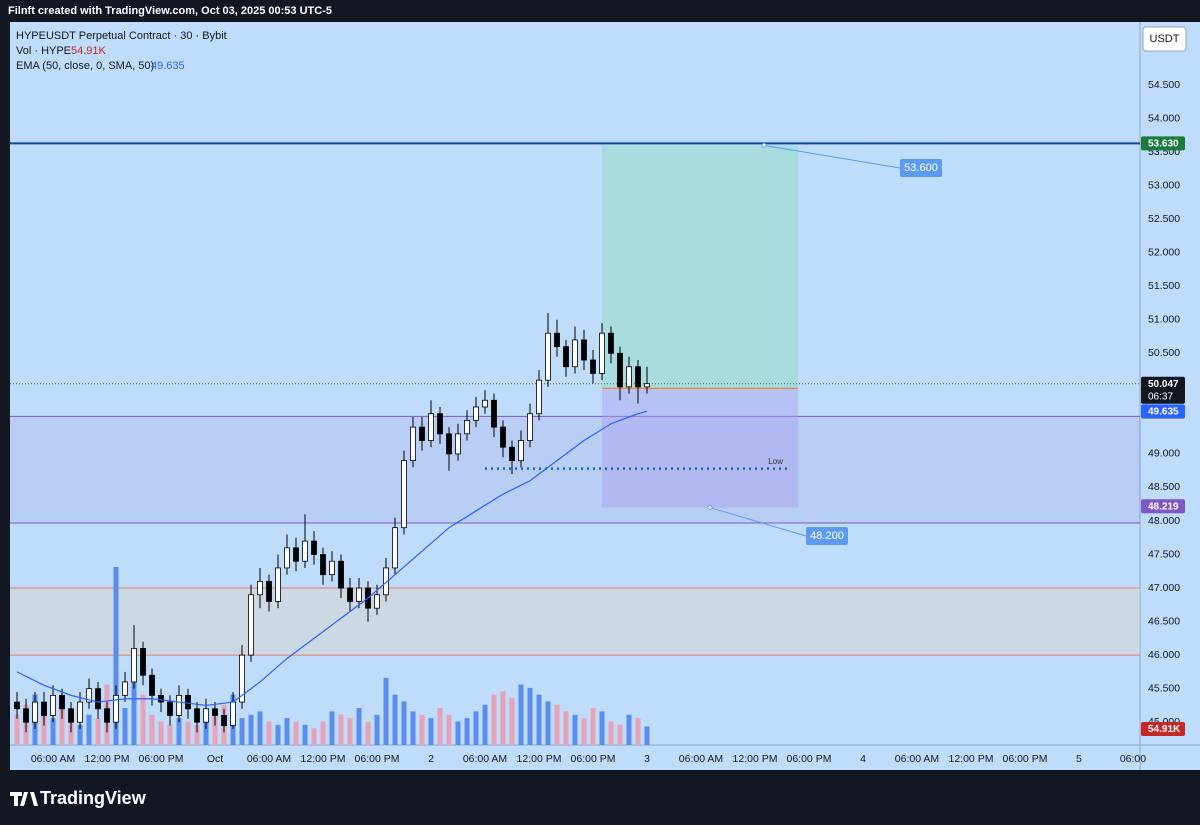 The width and height of the screenshot is (1200, 825). Describe the element at coordinates (700, 267) in the screenshot. I see `target-zone` at that location.